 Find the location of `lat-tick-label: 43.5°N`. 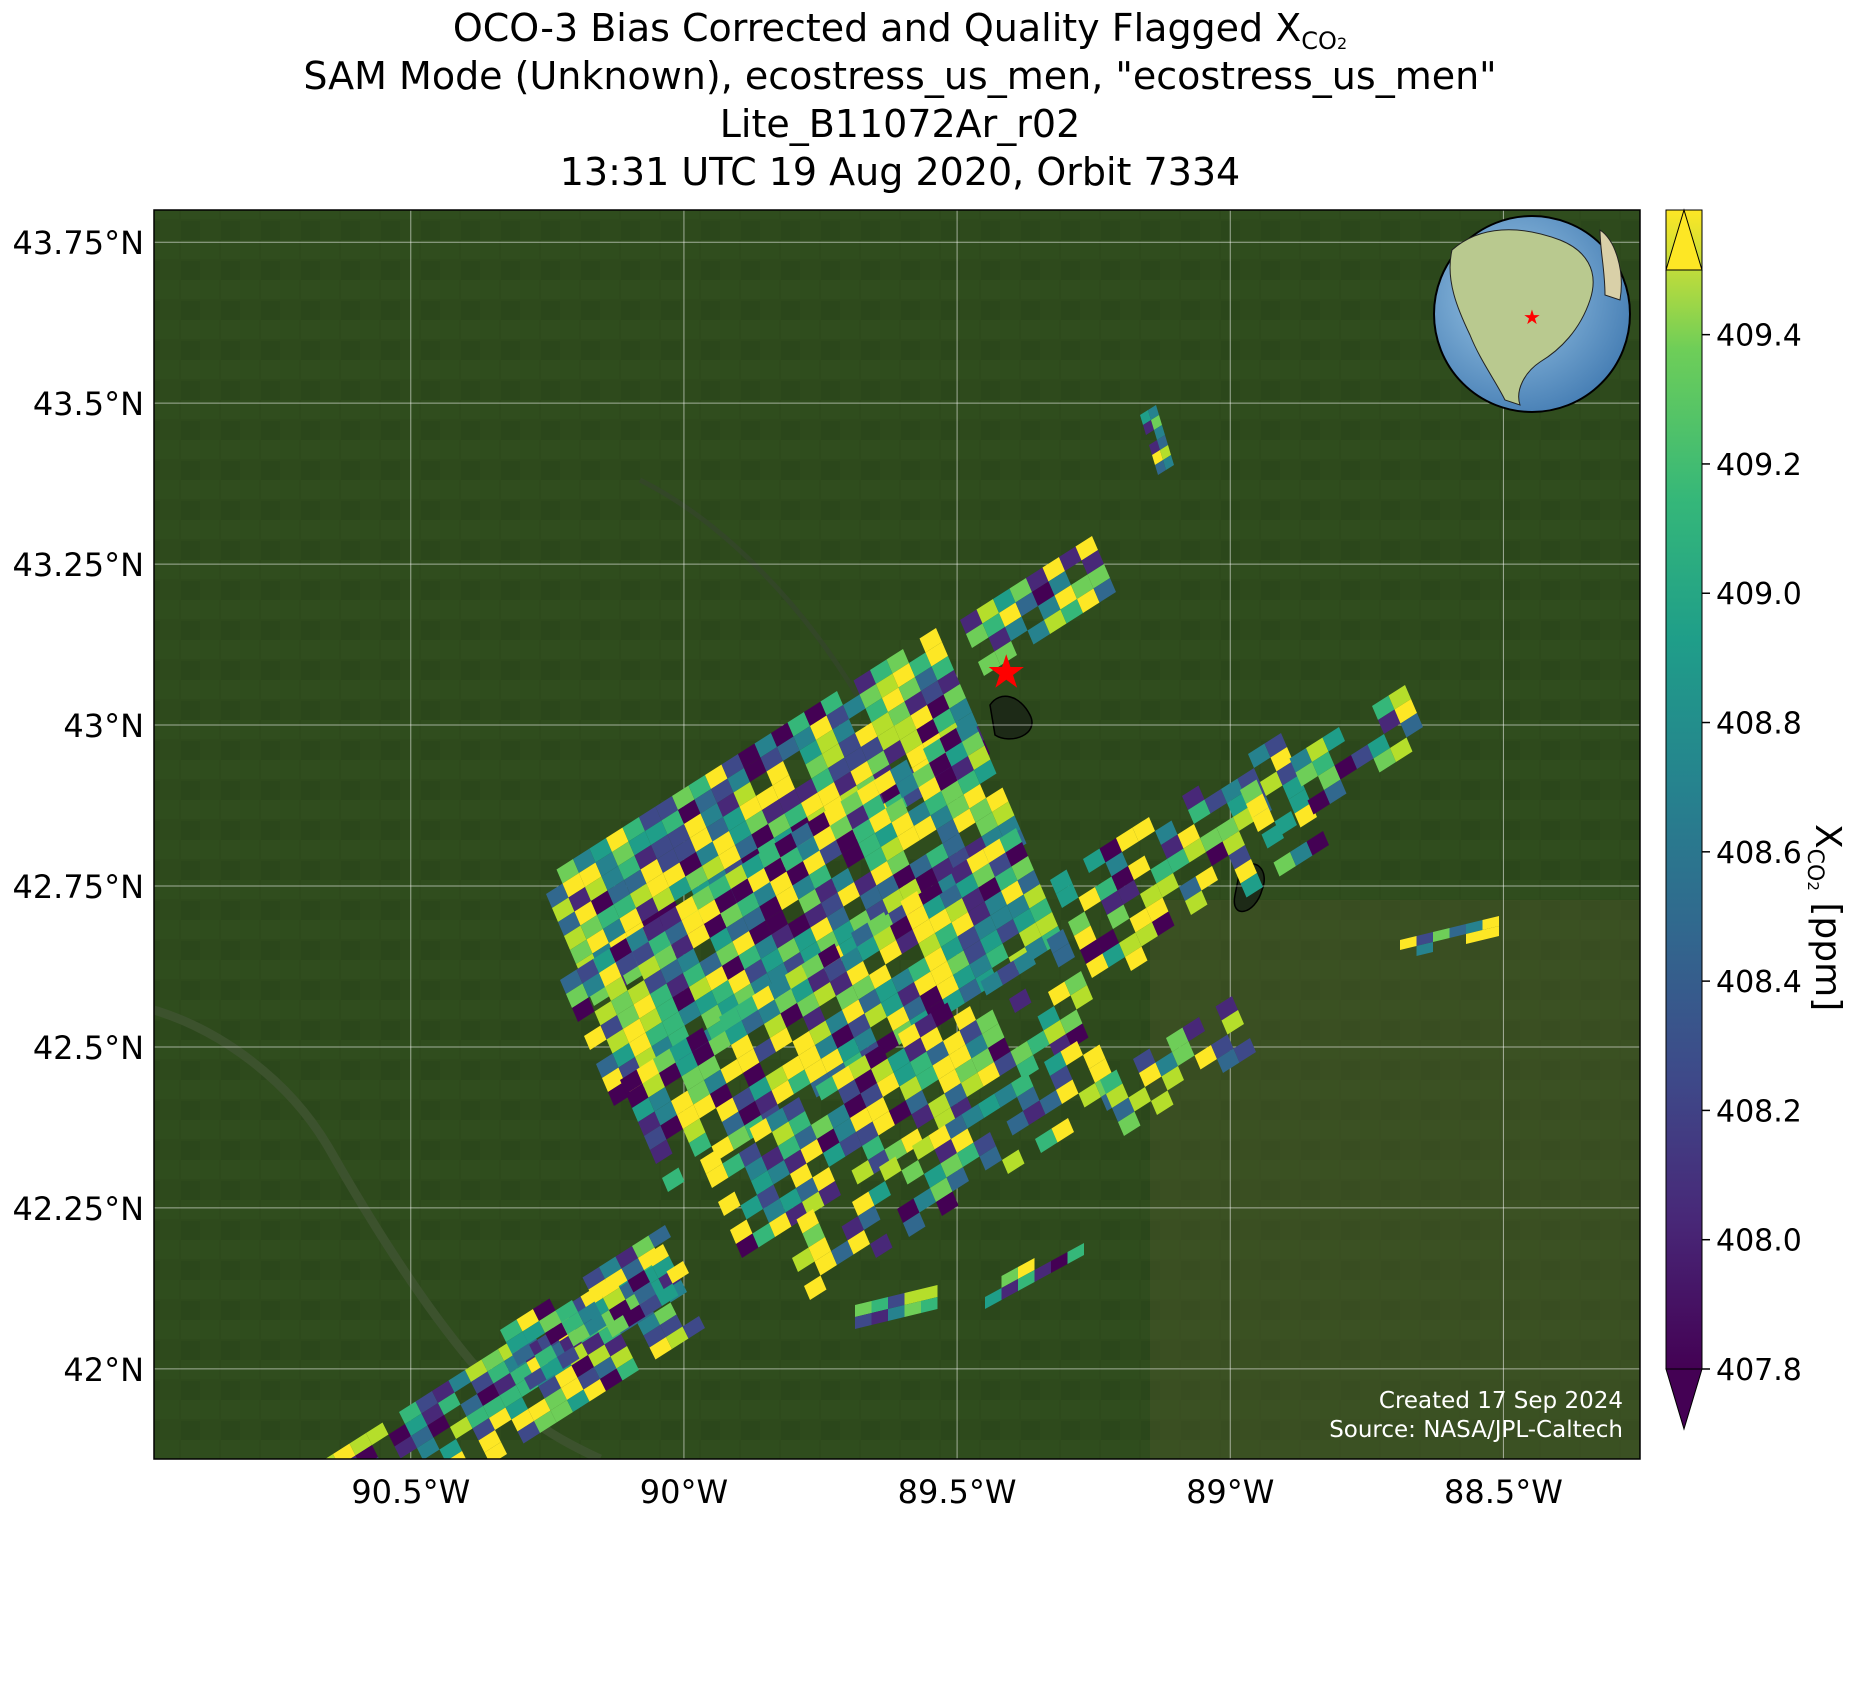

lat-tick-label: 43.5°N is located at coordinates (88, 404).